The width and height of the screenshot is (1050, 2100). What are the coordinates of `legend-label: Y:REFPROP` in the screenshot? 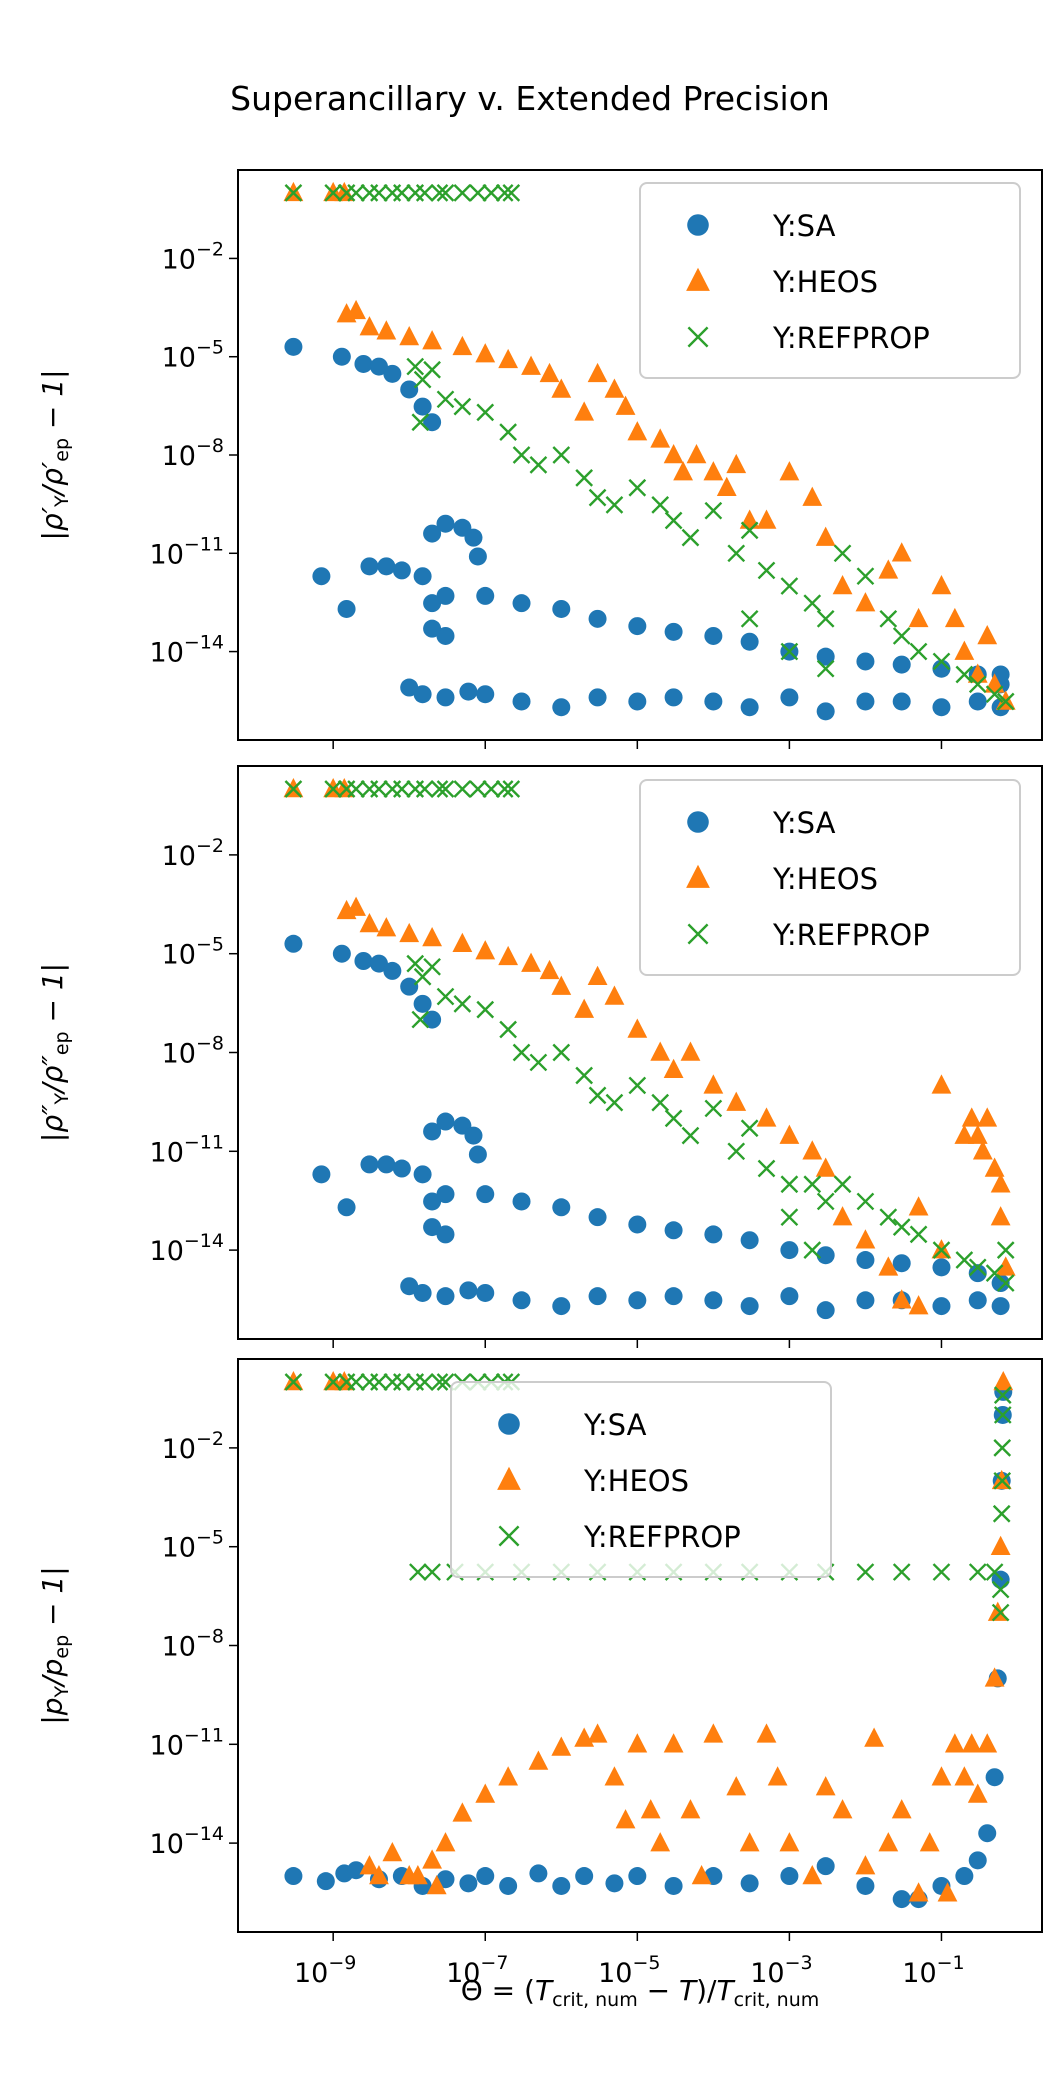 It's located at (662, 1537).